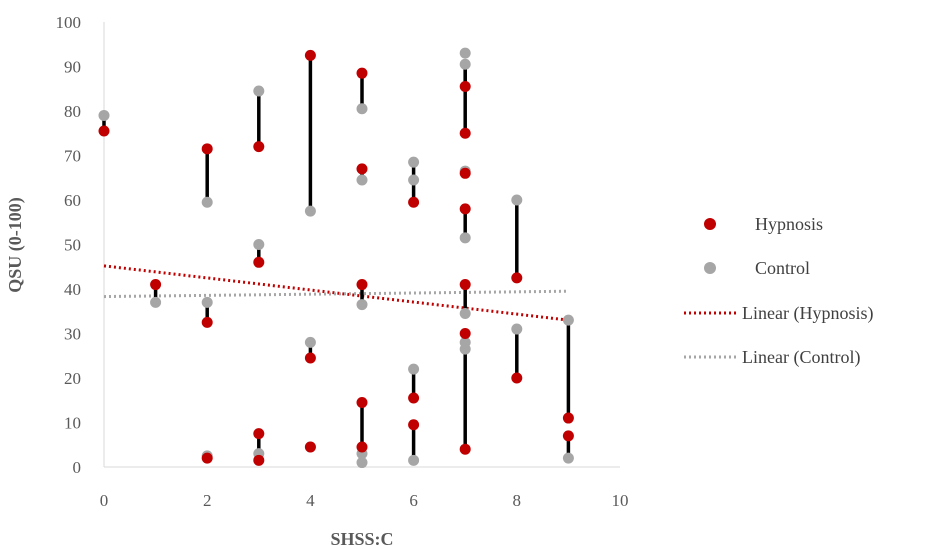 This screenshot has width=934, height=549. I want to click on trendlines, so click(336, 293).